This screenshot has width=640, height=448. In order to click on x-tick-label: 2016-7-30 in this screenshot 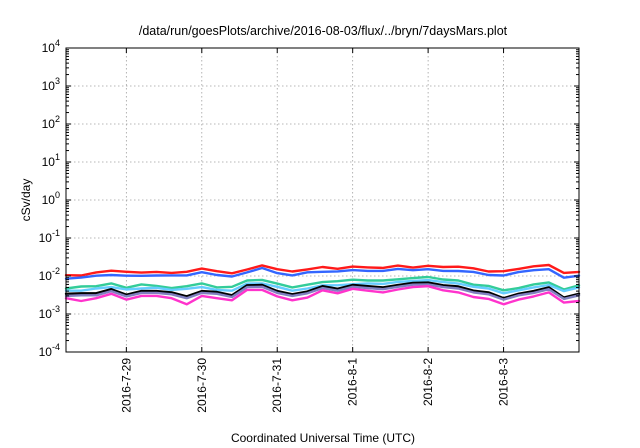, I will do `click(202, 385)`.